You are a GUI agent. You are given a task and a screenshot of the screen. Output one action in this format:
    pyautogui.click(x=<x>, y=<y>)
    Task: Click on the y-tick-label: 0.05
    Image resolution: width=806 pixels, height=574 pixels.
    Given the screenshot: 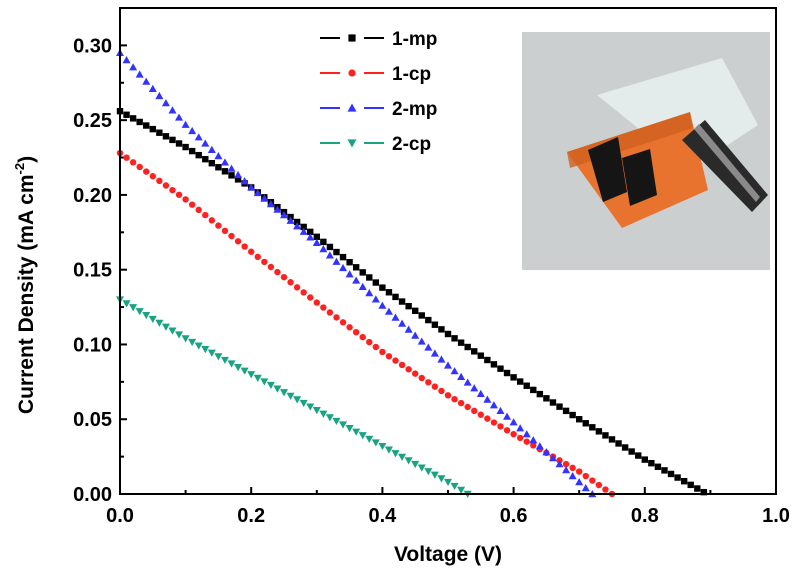 What is the action you would take?
    pyautogui.click(x=92, y=420)
    